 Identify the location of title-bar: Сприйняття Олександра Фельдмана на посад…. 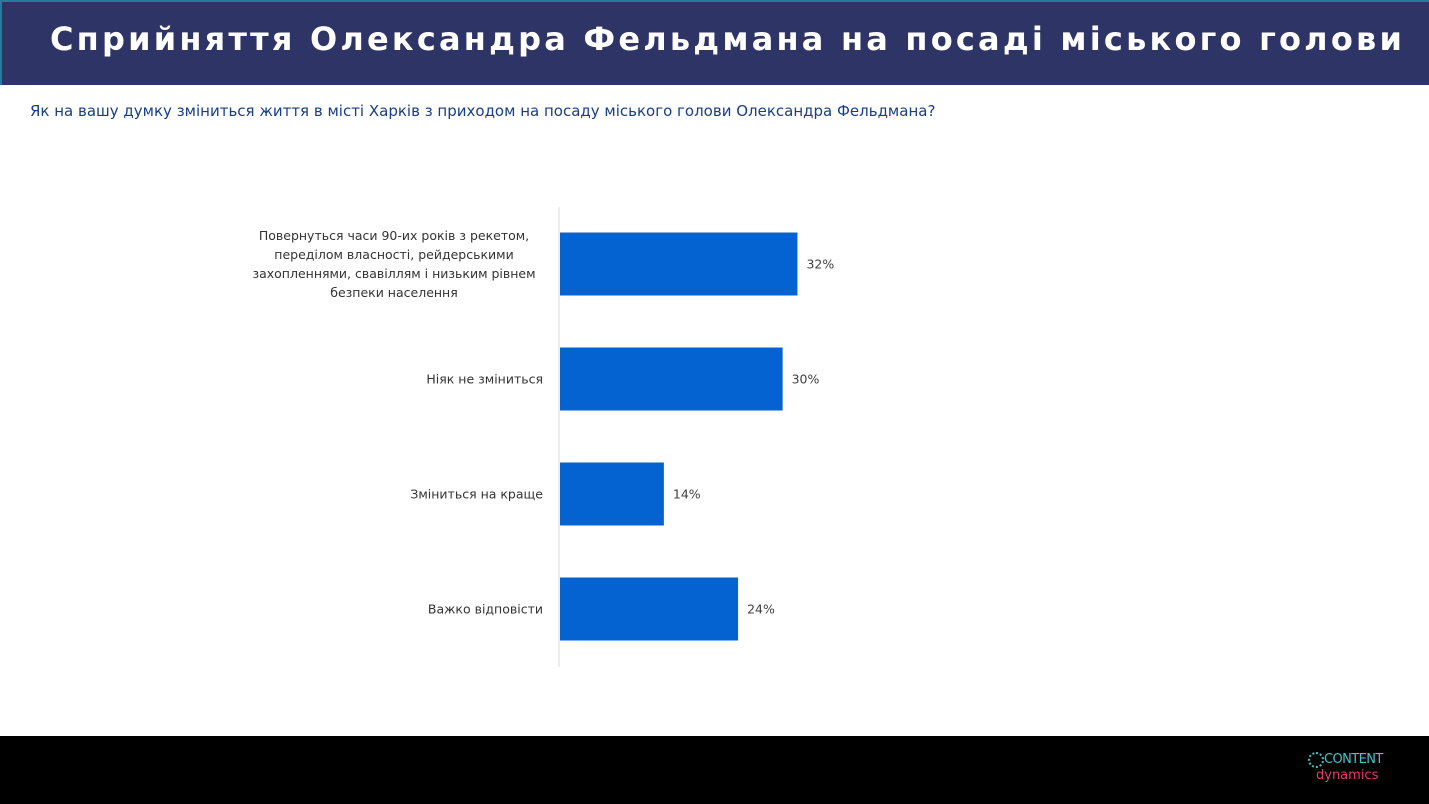
(714, 42).